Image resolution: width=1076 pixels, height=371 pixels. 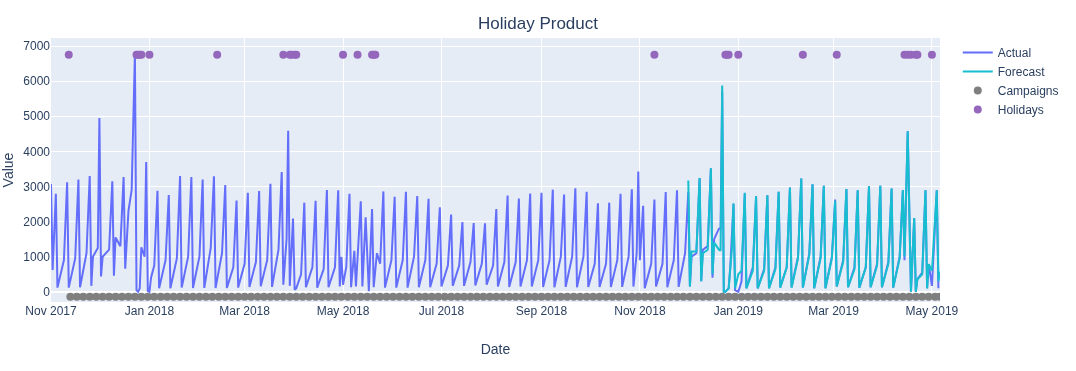 What do you see at coordinates (1021, 72) in the screenshot?
I see `legend-label: Forecast` at bounding box center [1021, 72].